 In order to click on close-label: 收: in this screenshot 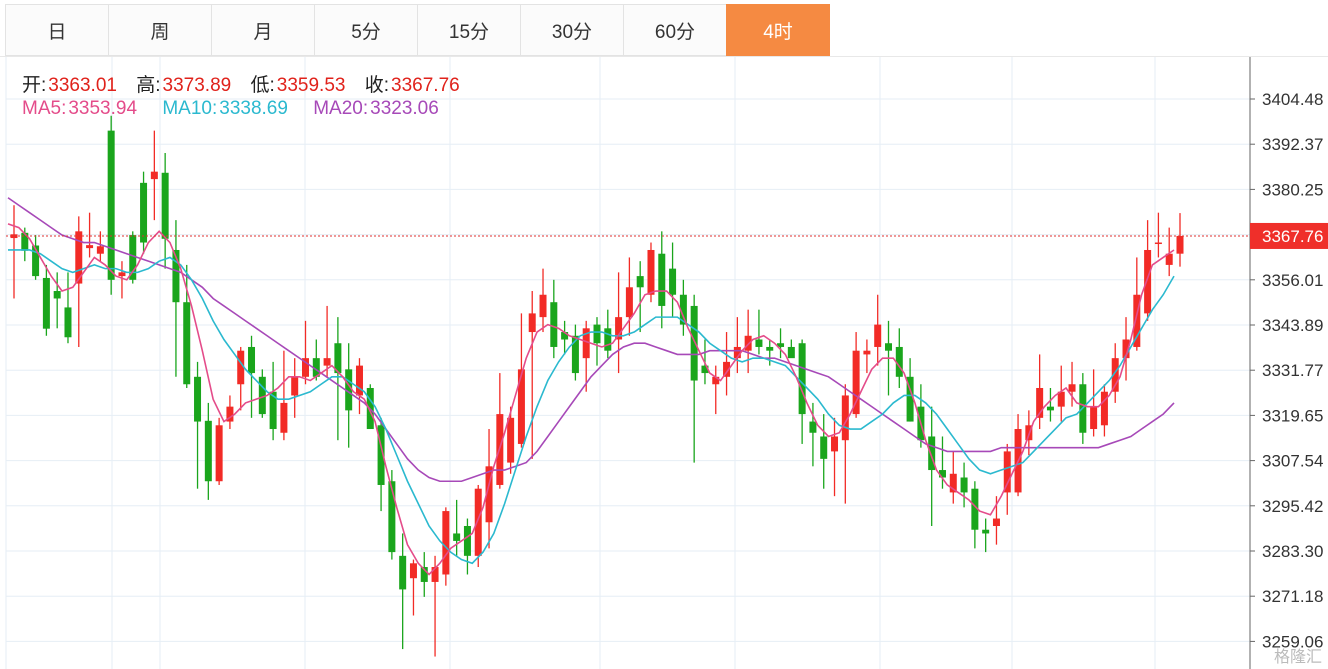, I will do `click(377, 85)`.